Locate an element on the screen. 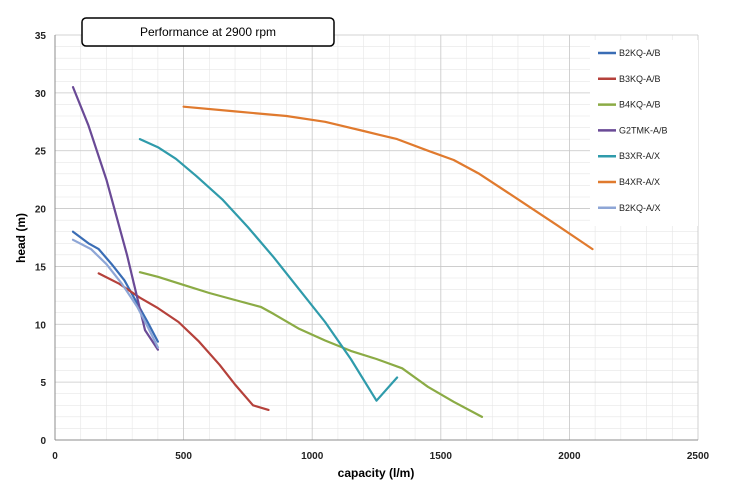  x-axis-label: capacity (l/m) is located at coordinates (376, 473).